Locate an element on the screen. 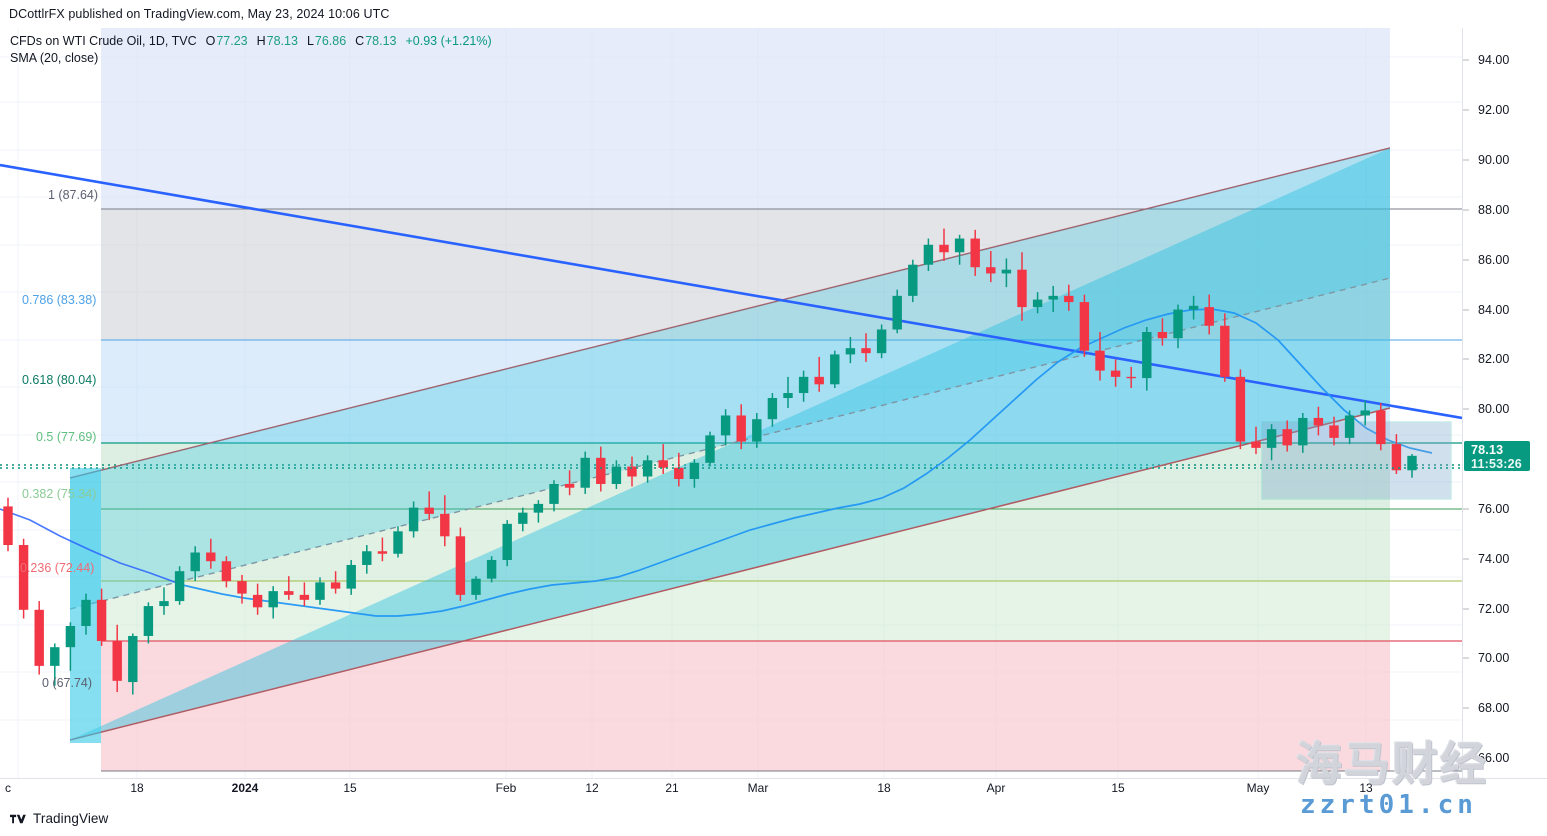  time-axis: c 18 2024 15 Feb 12 21 Mar 18 Apr 15 May 13 is located at coordinates (773, 790).